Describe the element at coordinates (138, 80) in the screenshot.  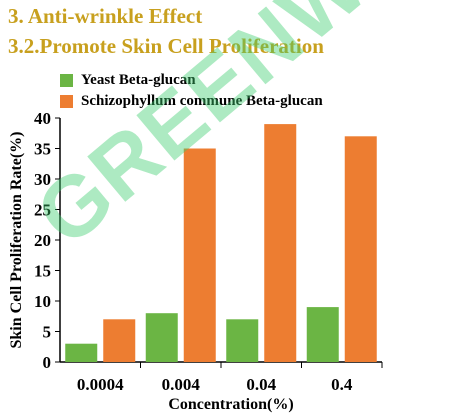
I see `legend-label-yeast: Yeast Beta-glucan` at that location.